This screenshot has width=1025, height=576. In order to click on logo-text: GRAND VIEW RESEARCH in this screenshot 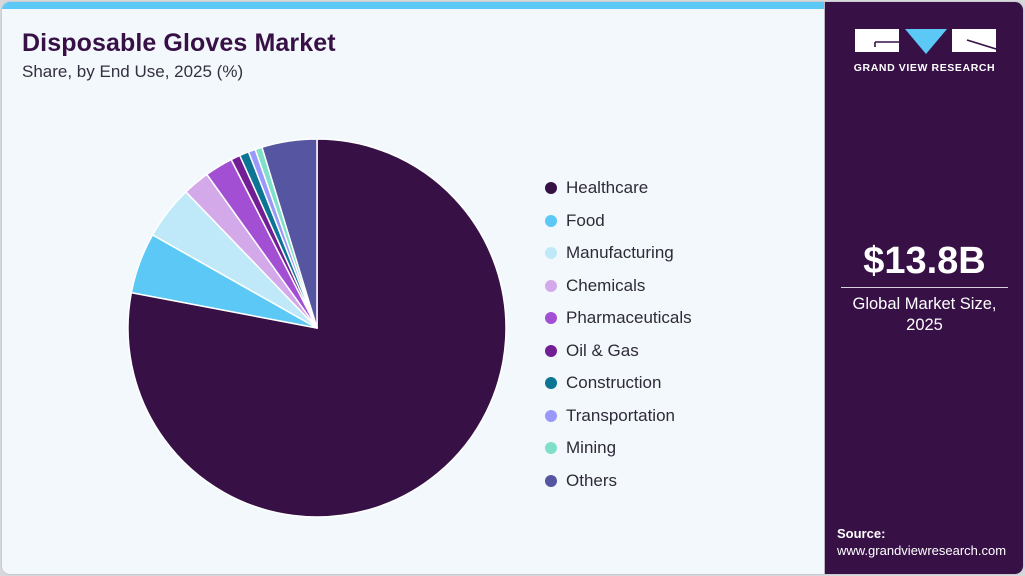, I will do `click(924, 68)`.